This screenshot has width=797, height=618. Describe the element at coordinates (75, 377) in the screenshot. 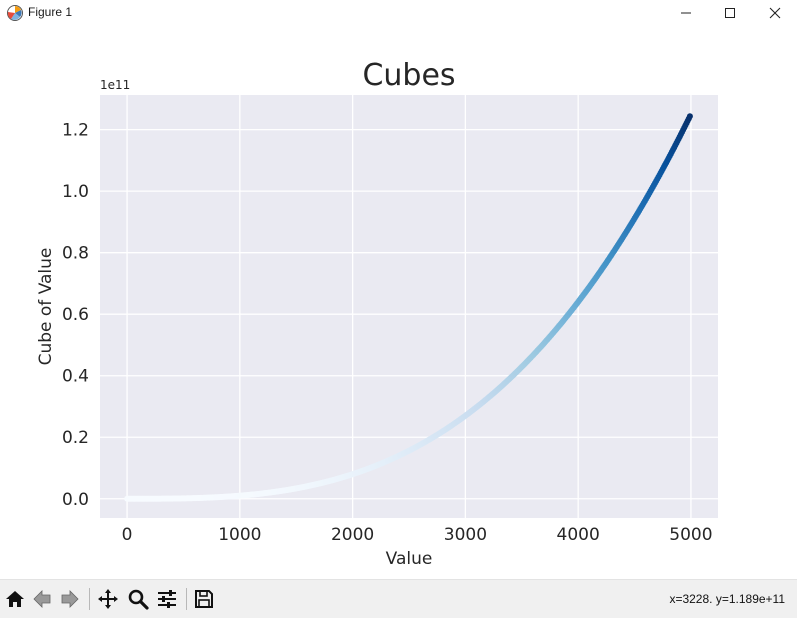

I see `y-tick-label: 0.4` at that location.